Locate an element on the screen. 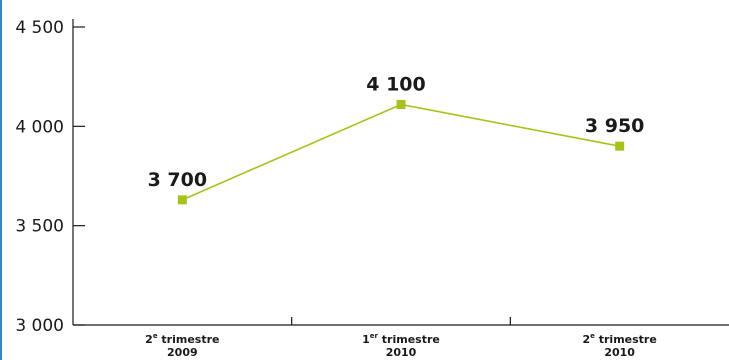  left-edge-accent is located at coordinates (1, 180).